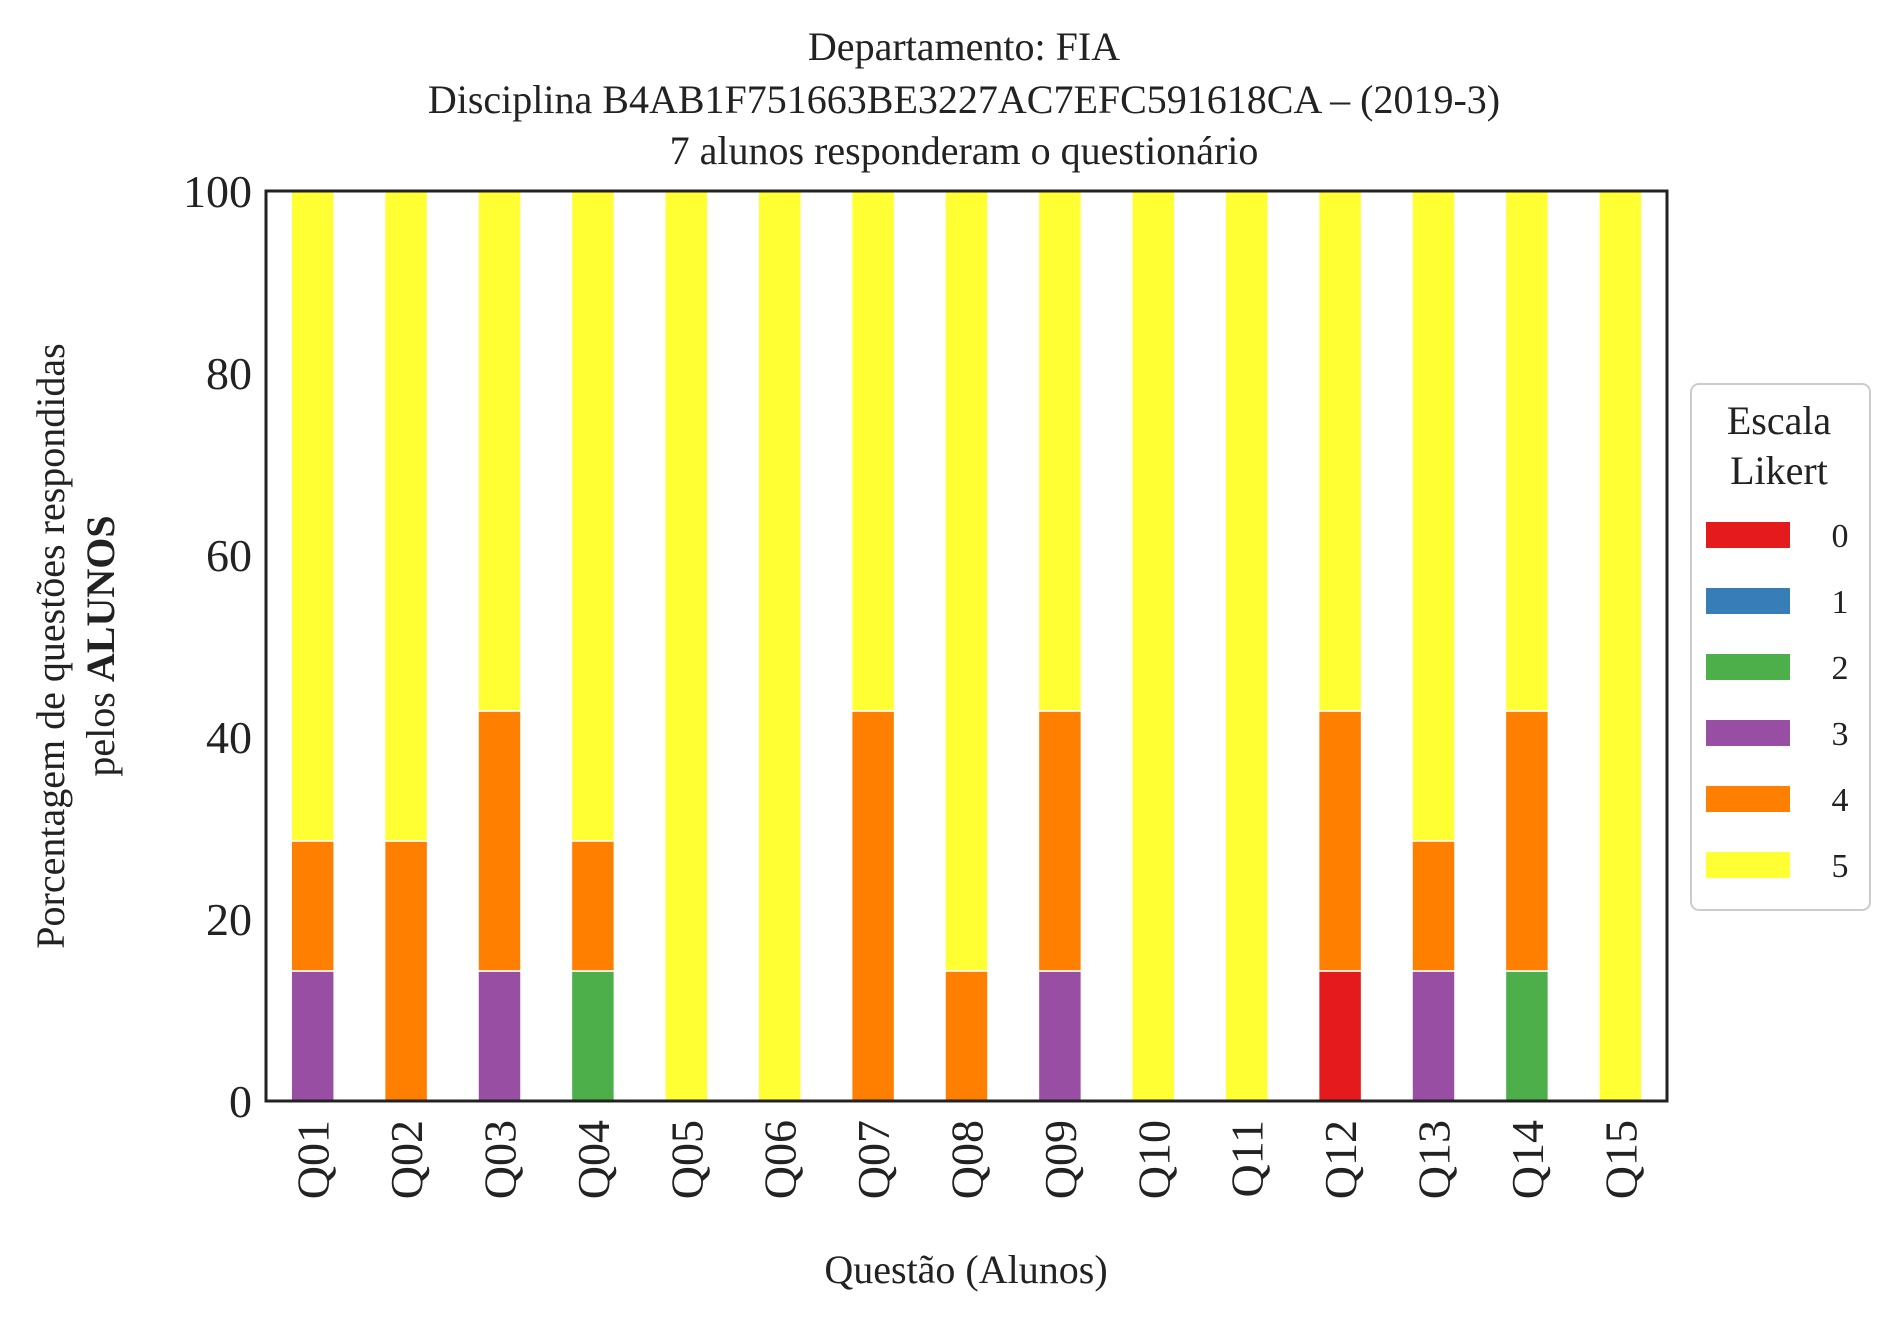 Image resolution: width=1892 pixels, height=1323 pixels. Describe the element at coordinates (229, 555) in the screenshot. I see `y-tick-label: 60` at that location.